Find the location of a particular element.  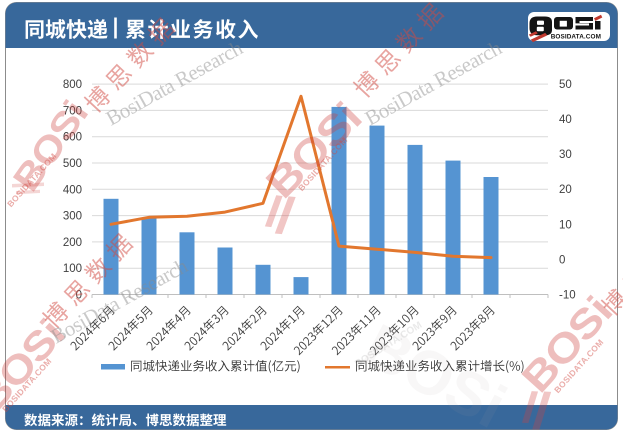

svg-text: -10 is located at coordinates (567, 296).